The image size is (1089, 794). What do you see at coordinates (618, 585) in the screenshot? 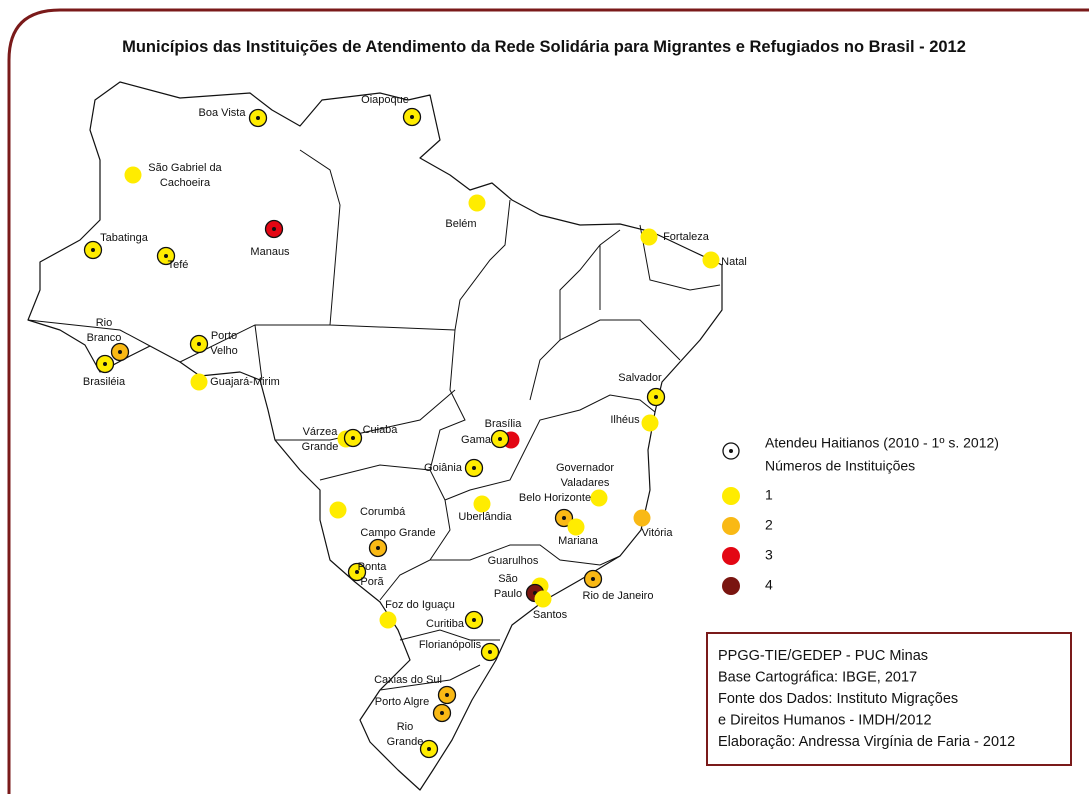
I see `city: Rio de Janeiro` at bounding box center [618, 585].